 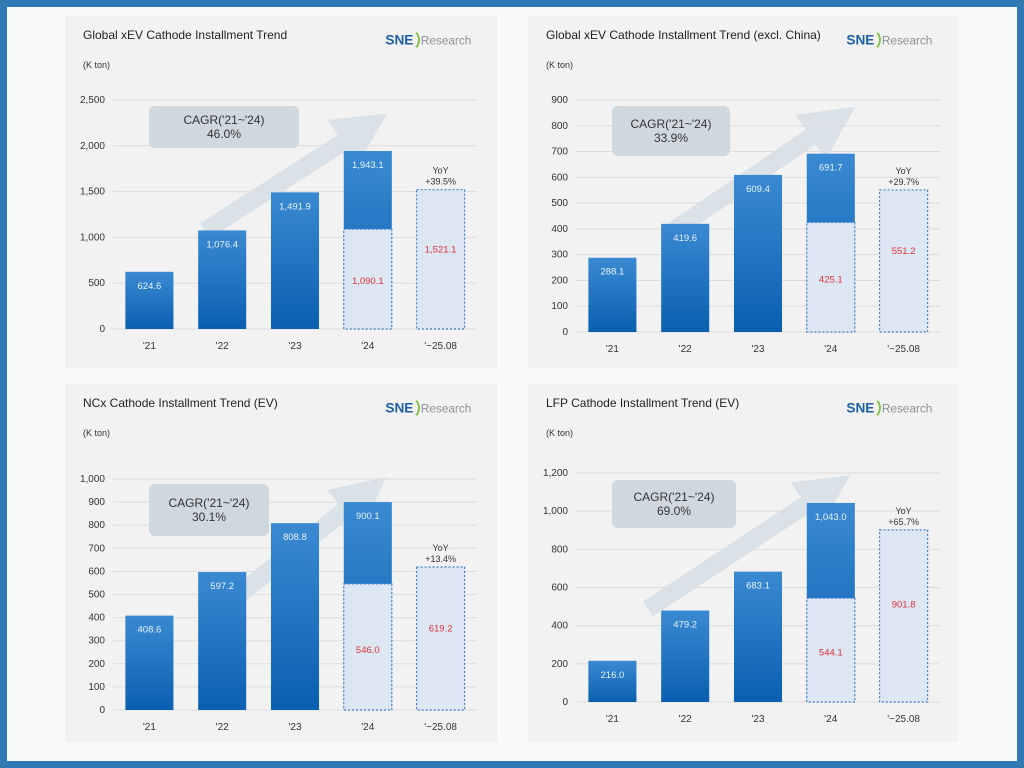 I want to click on partial-value-label: 1,090.1, so click(x=368, y=281).